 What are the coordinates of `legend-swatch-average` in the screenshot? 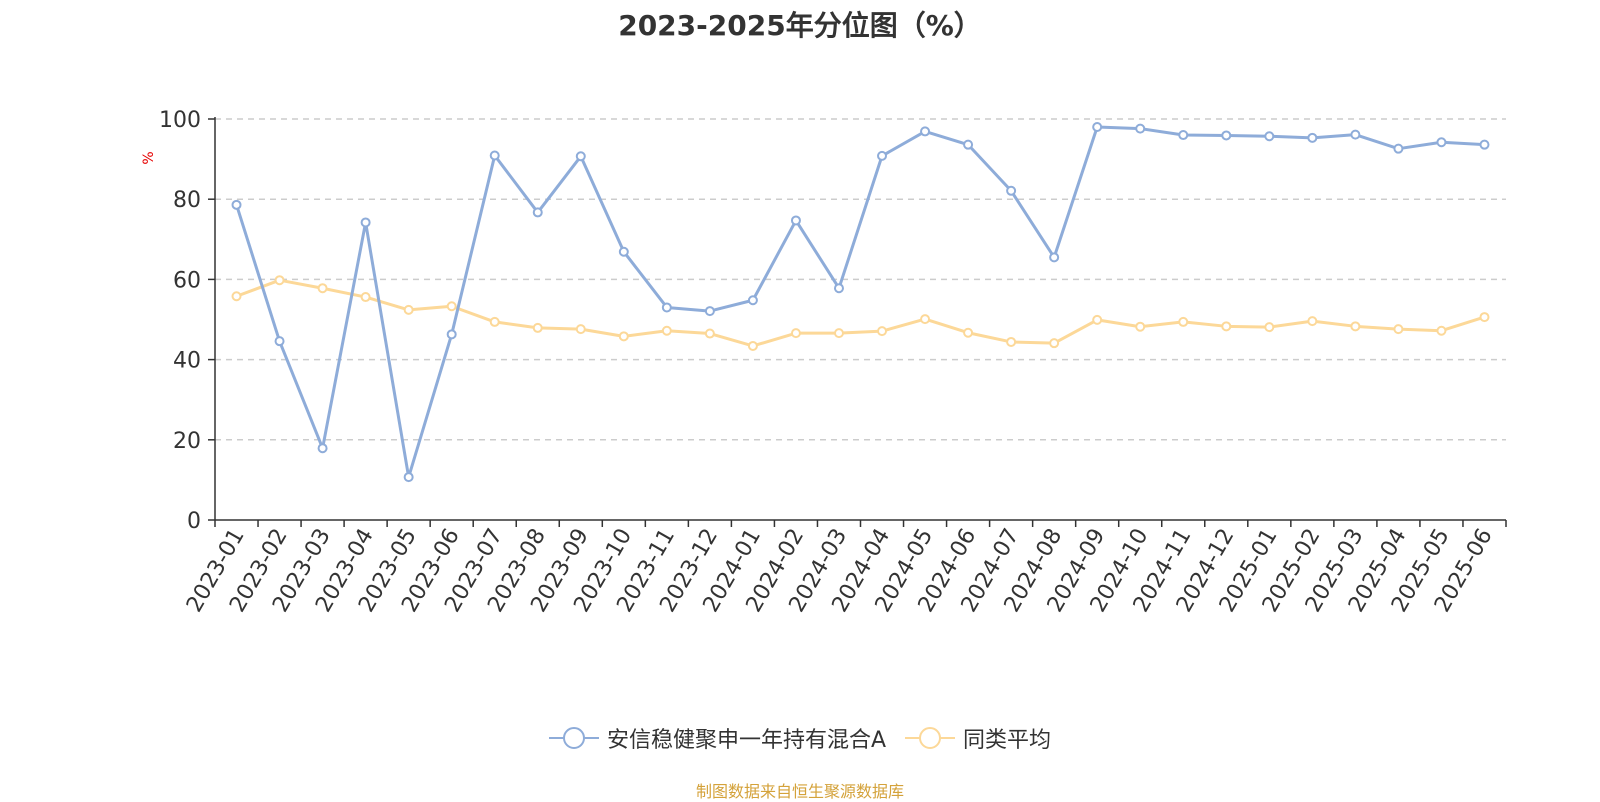 It's located at (930, 738).